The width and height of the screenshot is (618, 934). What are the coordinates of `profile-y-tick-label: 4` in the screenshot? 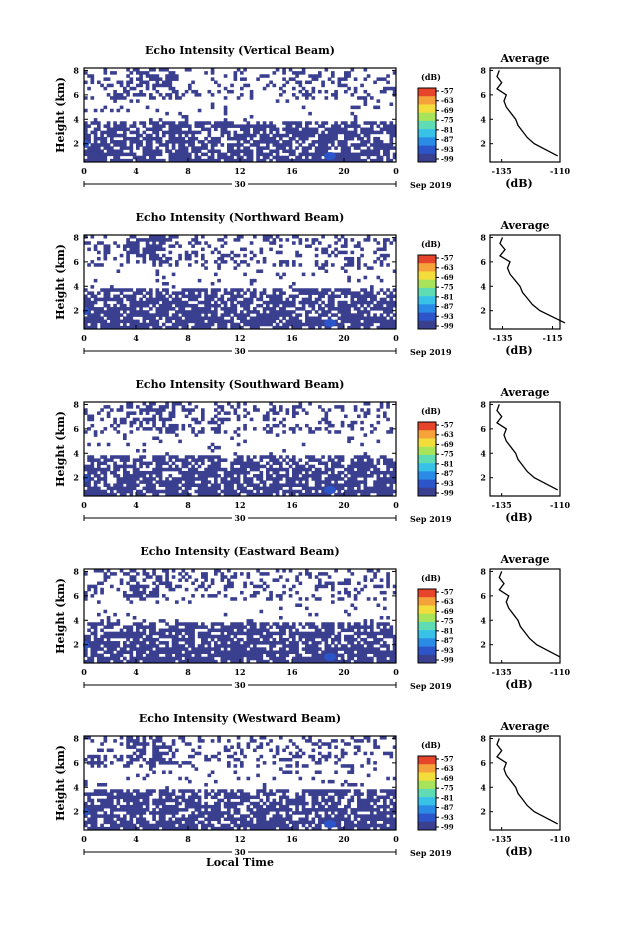 It's located at (483, 286).